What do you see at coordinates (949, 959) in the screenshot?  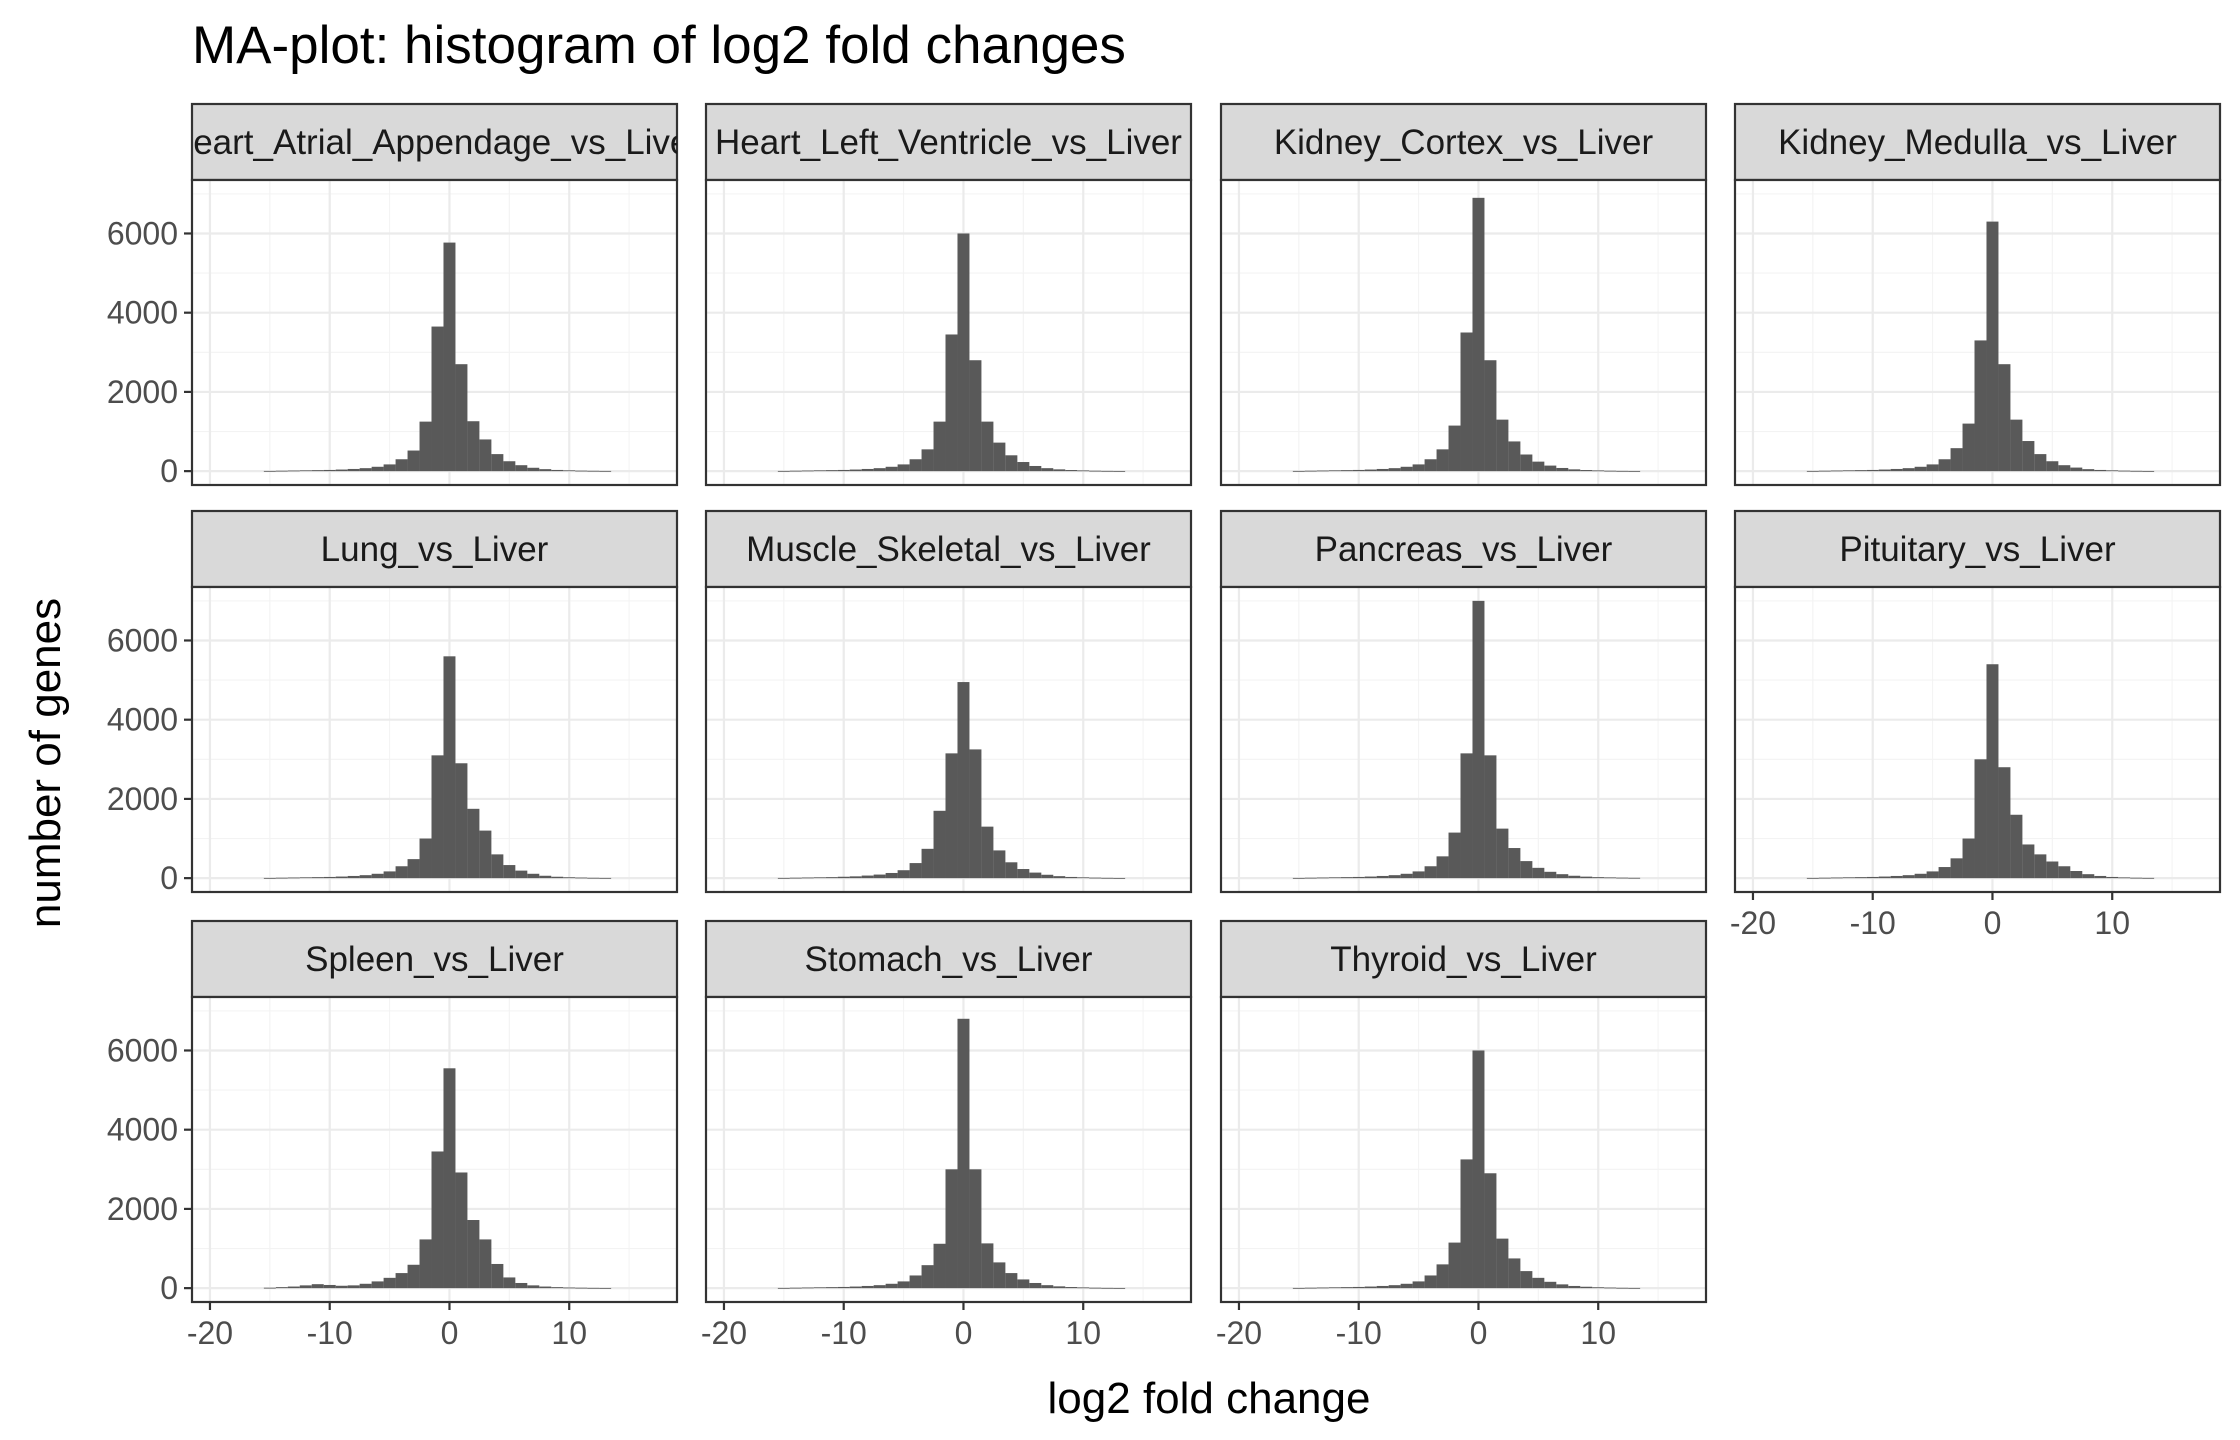 I see `facet-strip-label: Stomach_vs_Liver` at bounding box center [949, 959].